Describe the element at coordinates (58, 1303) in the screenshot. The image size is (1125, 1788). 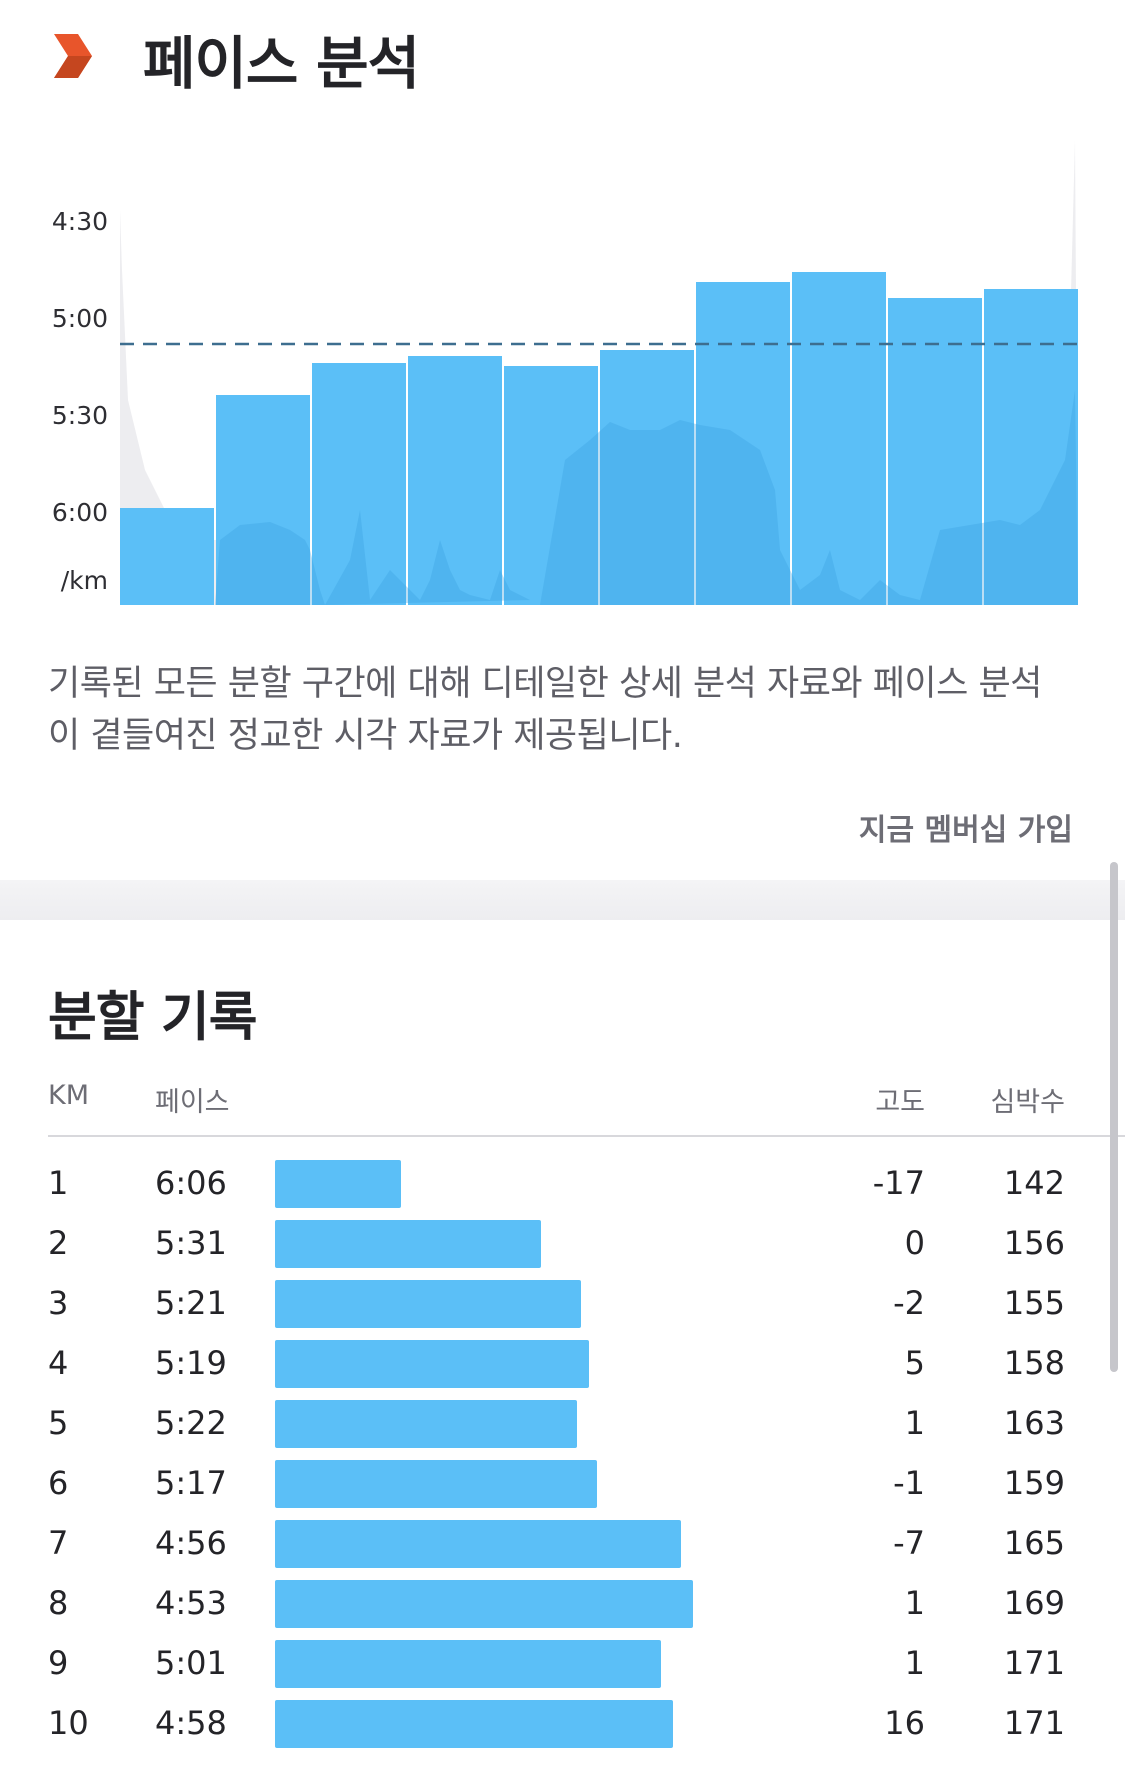
I see `split-km: 3` at that location.